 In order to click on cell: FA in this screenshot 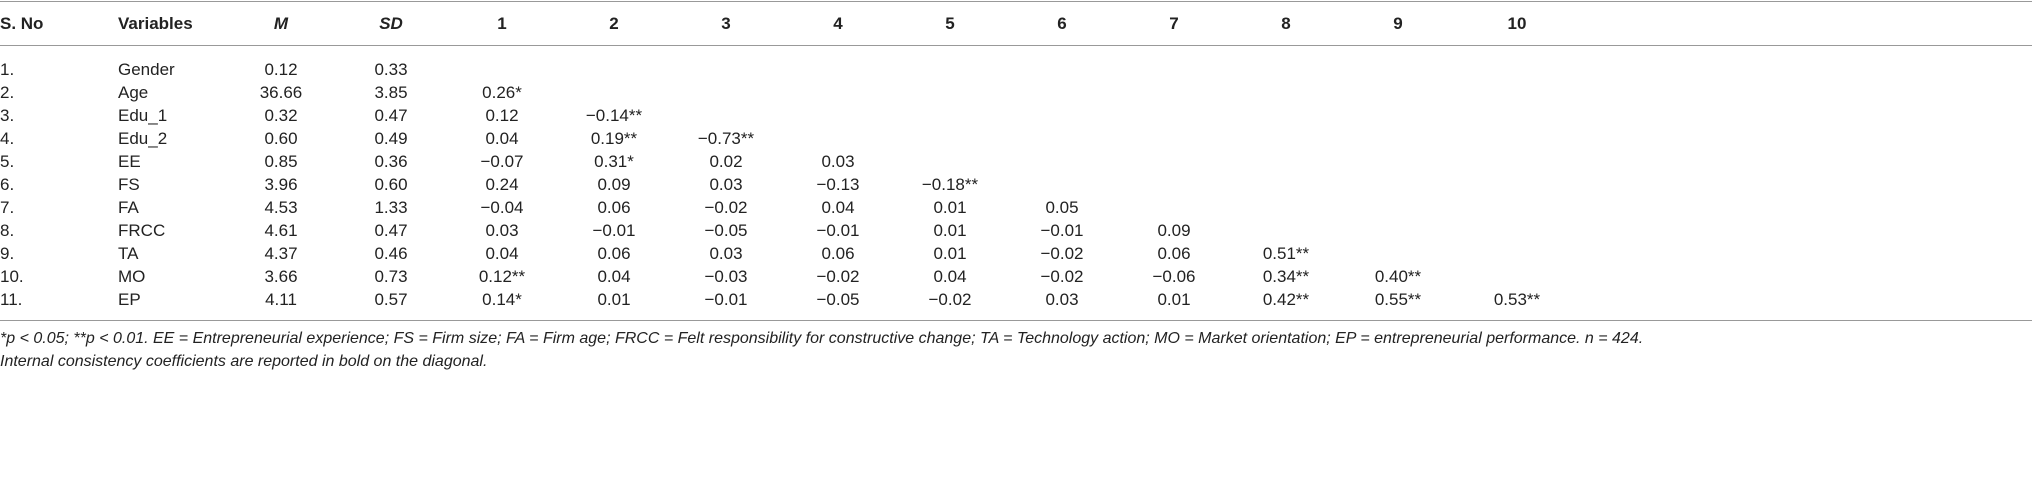, I will do `click(128, 207)`.